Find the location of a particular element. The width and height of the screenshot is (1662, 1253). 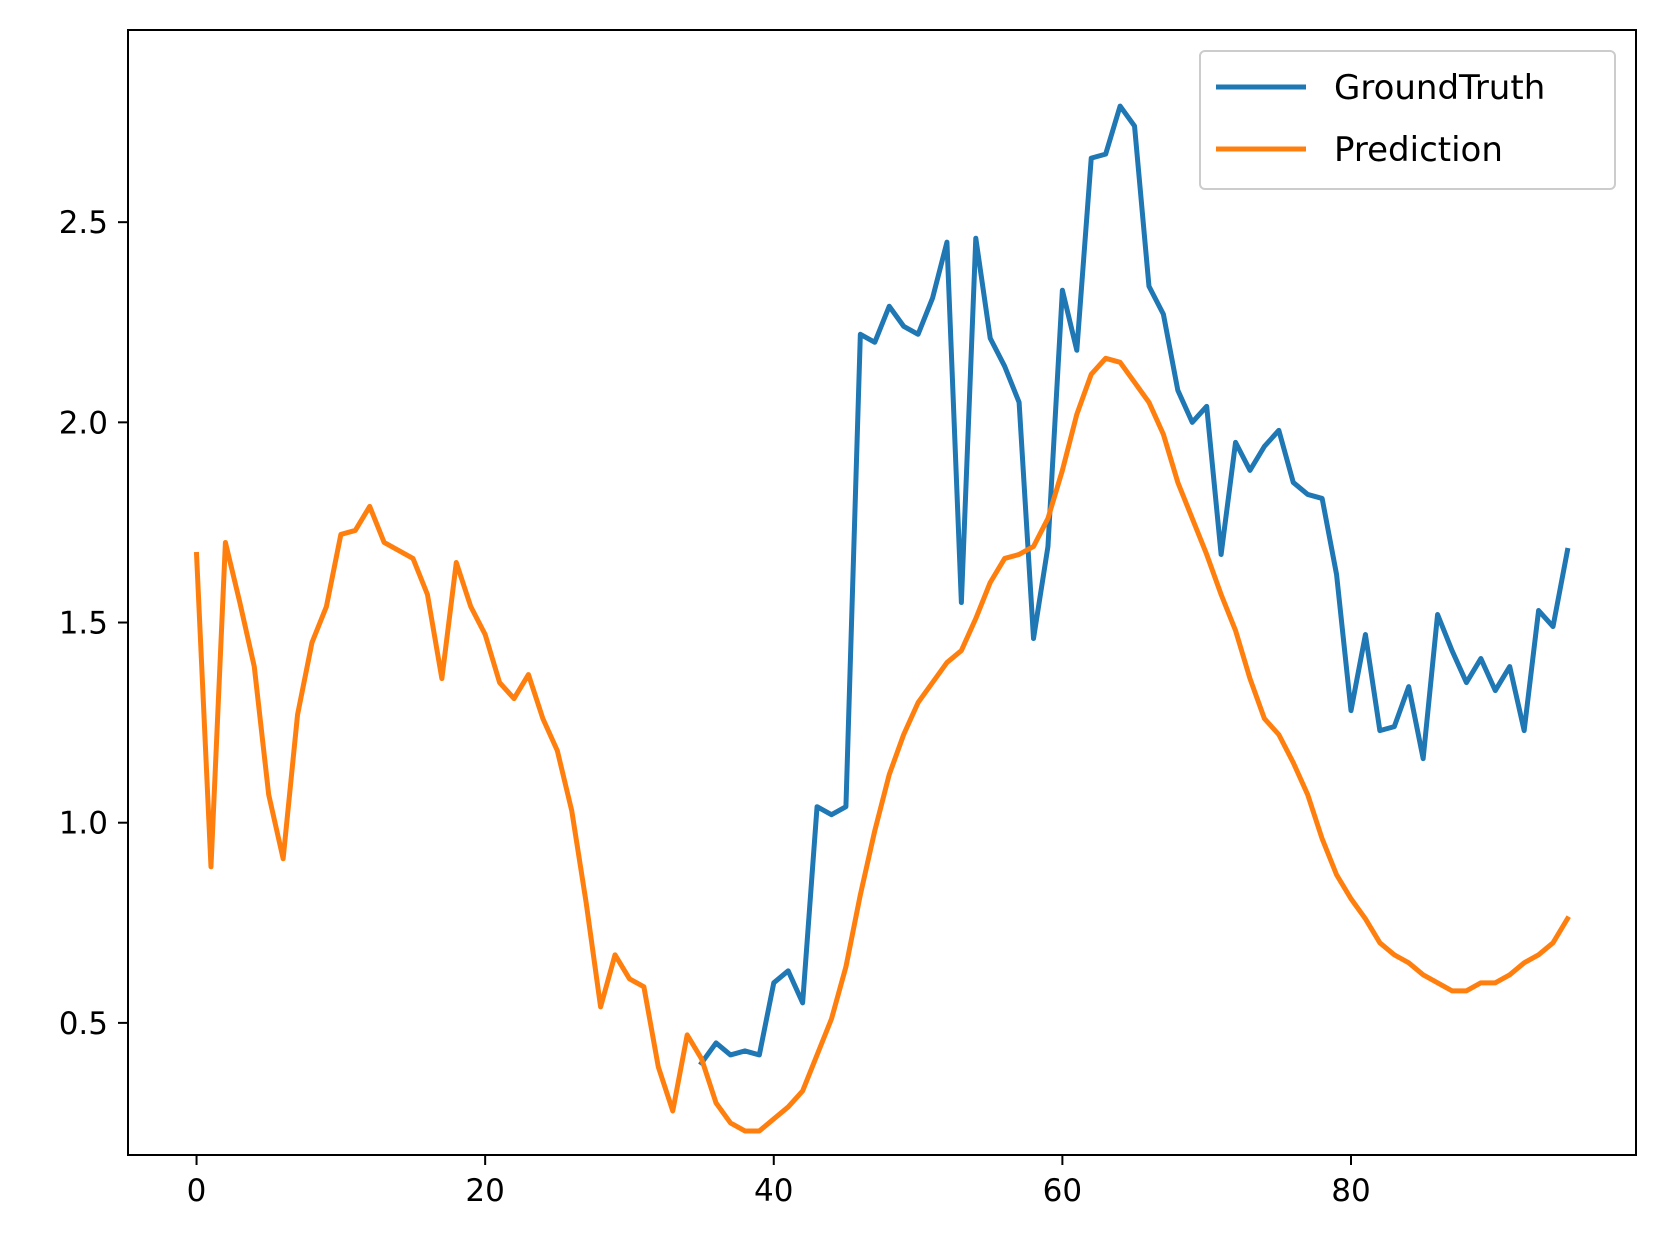

y-tick-label: 2.0 is located at coordinates (83, 423).